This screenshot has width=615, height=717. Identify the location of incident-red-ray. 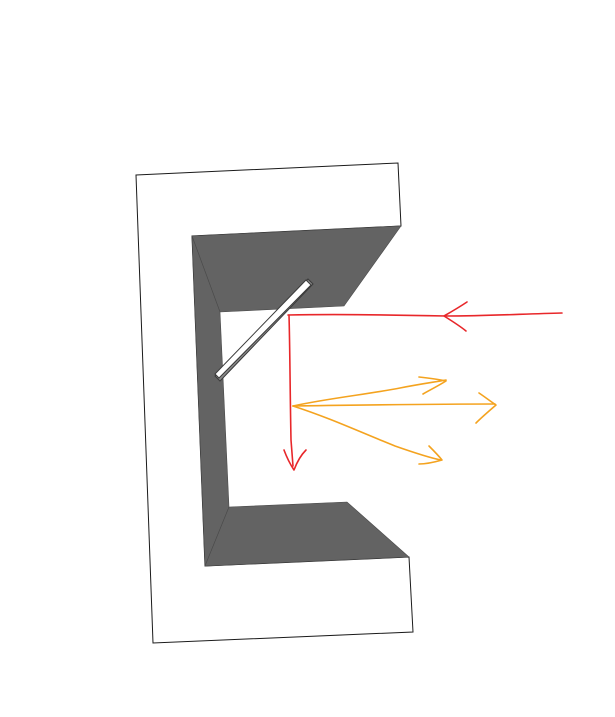
(425, 316).